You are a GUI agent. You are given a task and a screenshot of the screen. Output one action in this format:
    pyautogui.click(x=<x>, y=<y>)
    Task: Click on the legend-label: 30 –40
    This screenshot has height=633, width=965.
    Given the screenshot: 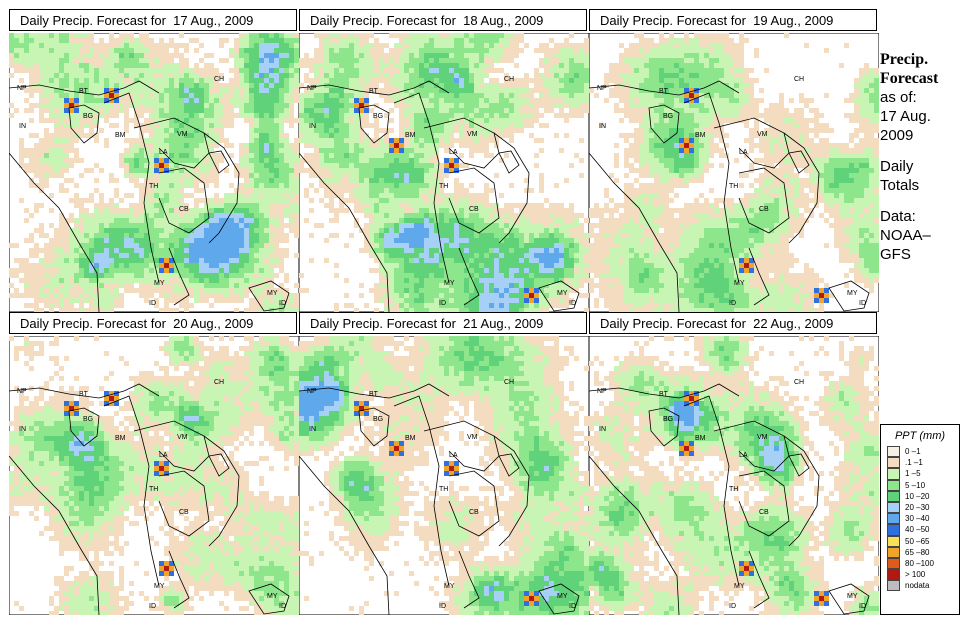 What is the action you would take?
    pyautogui.click(x=917, y=519)
    